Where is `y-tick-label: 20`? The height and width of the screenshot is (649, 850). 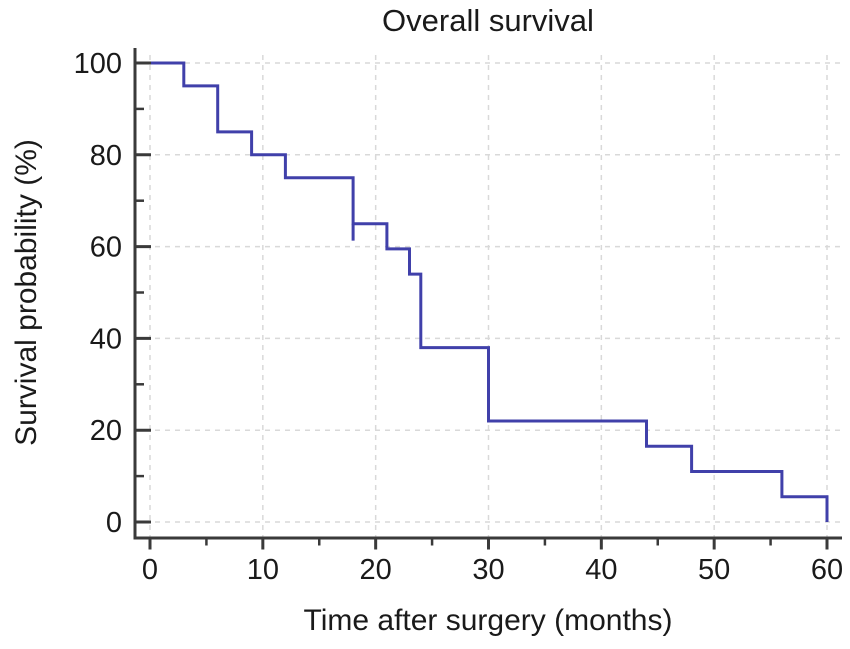
y-tick-label: 20 is located at coordinates (106, 431).